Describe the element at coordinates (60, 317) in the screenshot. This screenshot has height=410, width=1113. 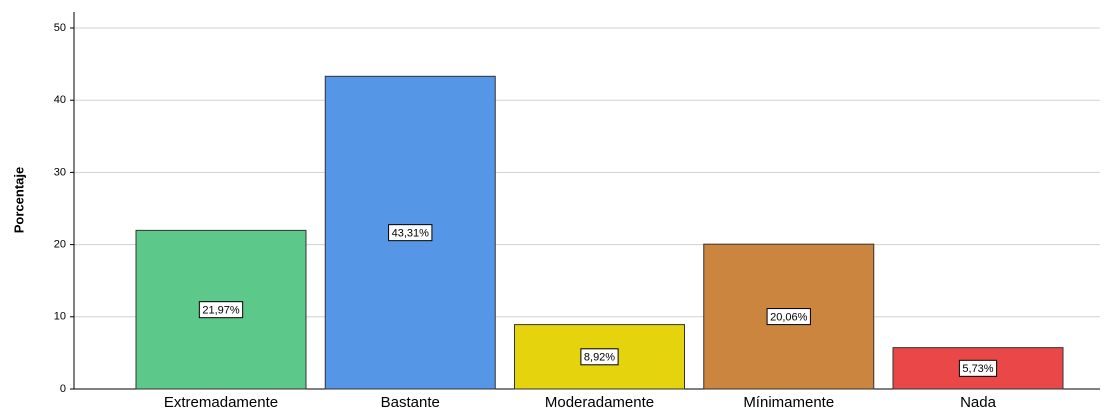
I see `y-tick-label: 10` at that location.